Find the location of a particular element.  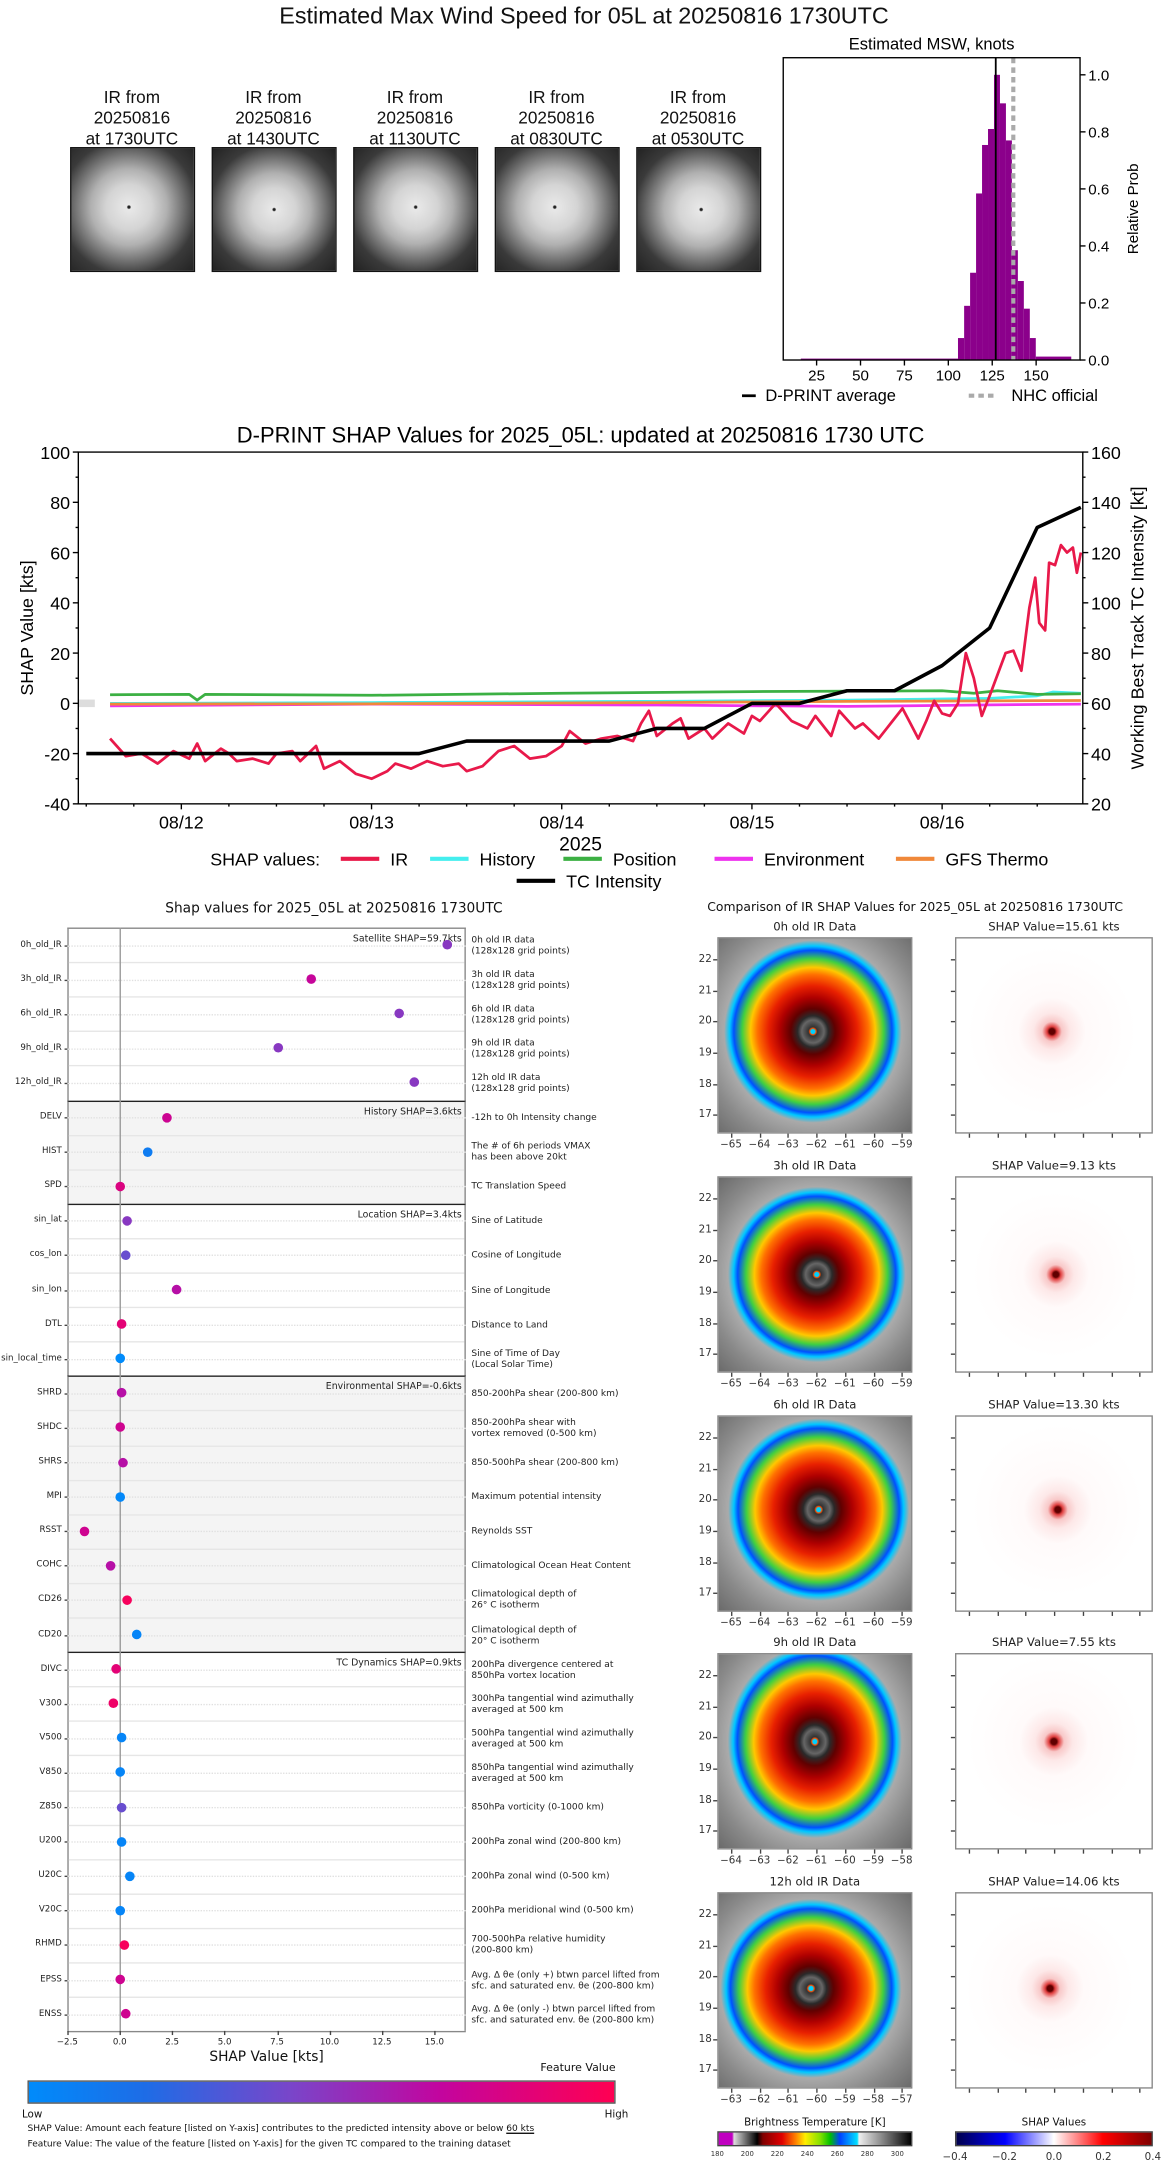

thumbnail-label-line: at 0530UTC is located at coordinates (698, 139).